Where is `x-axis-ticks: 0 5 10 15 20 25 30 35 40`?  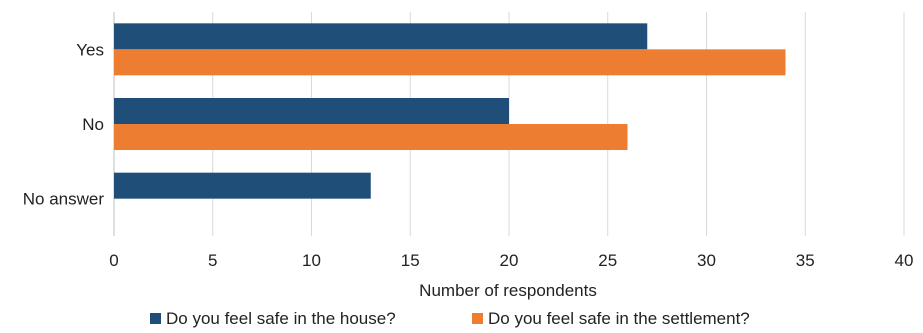 x-axis-ticks: 0 5 10 15 20 25 30 35 40 is located at coordinates (511, 260).